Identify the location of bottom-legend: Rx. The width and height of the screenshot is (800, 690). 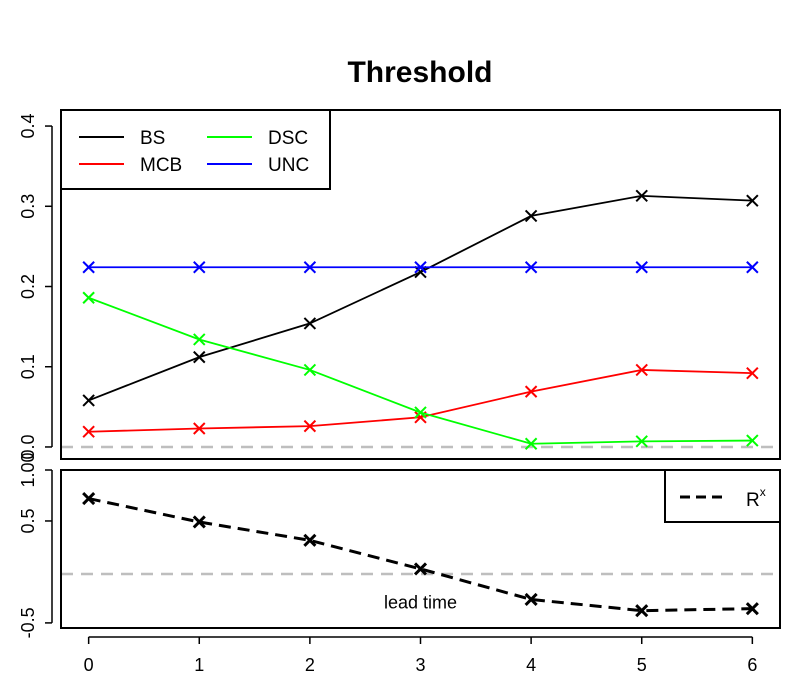
(722, 496).